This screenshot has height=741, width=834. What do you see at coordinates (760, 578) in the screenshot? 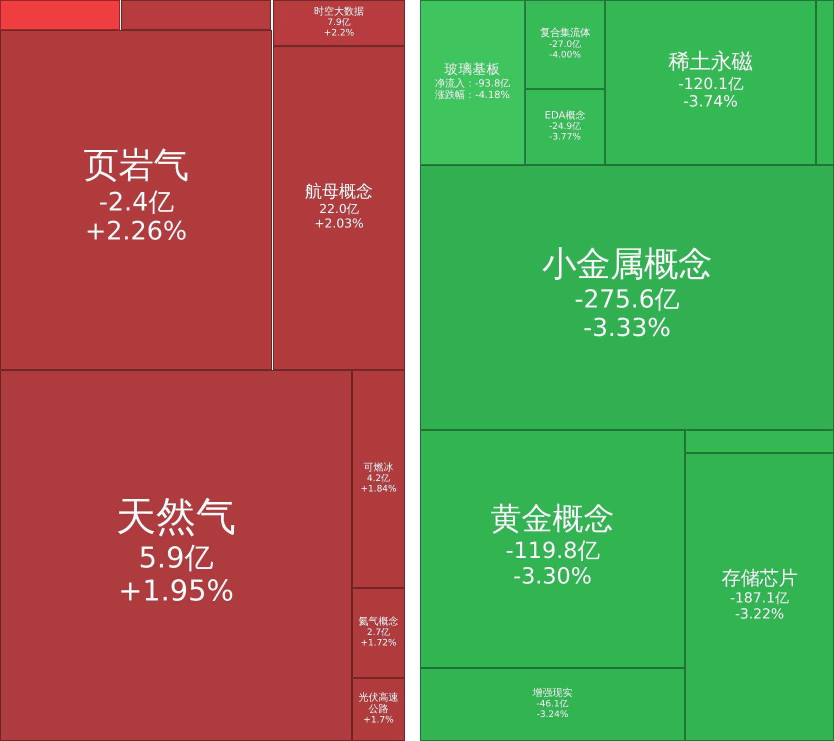
I see `category-label: 存储芯片` at bounding box center [760, 578].